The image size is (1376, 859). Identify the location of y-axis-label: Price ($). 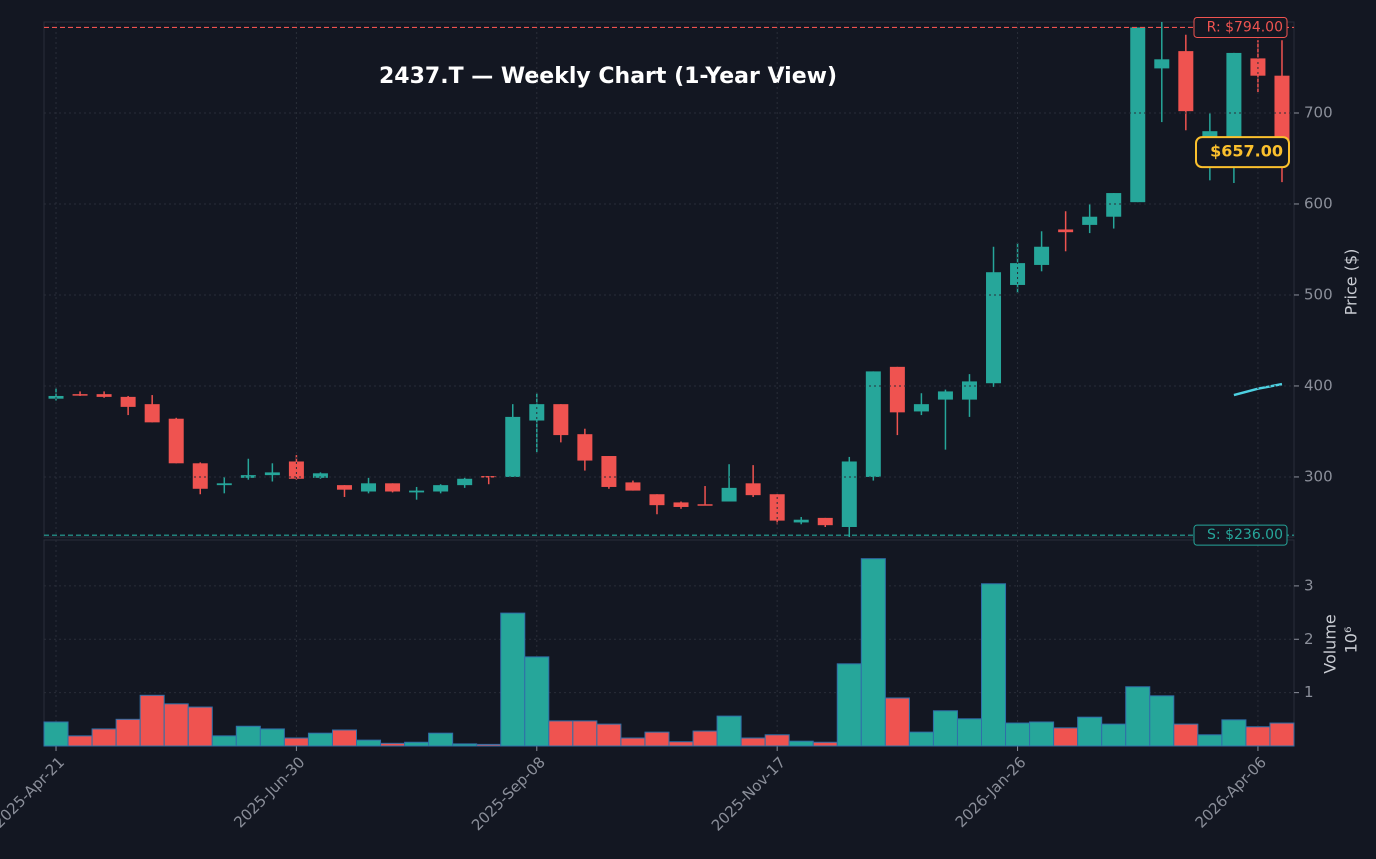
(1351, 282).